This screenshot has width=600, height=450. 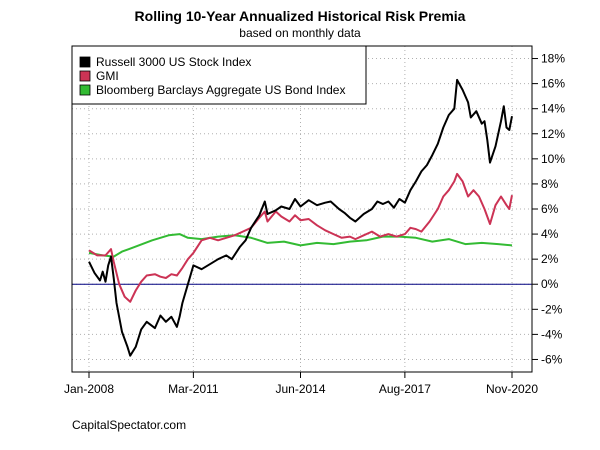 What do you see at coordinates (550, 184) in the screenshot?
I see `y-tick-label: 8%` at bounding box center [550, 184].